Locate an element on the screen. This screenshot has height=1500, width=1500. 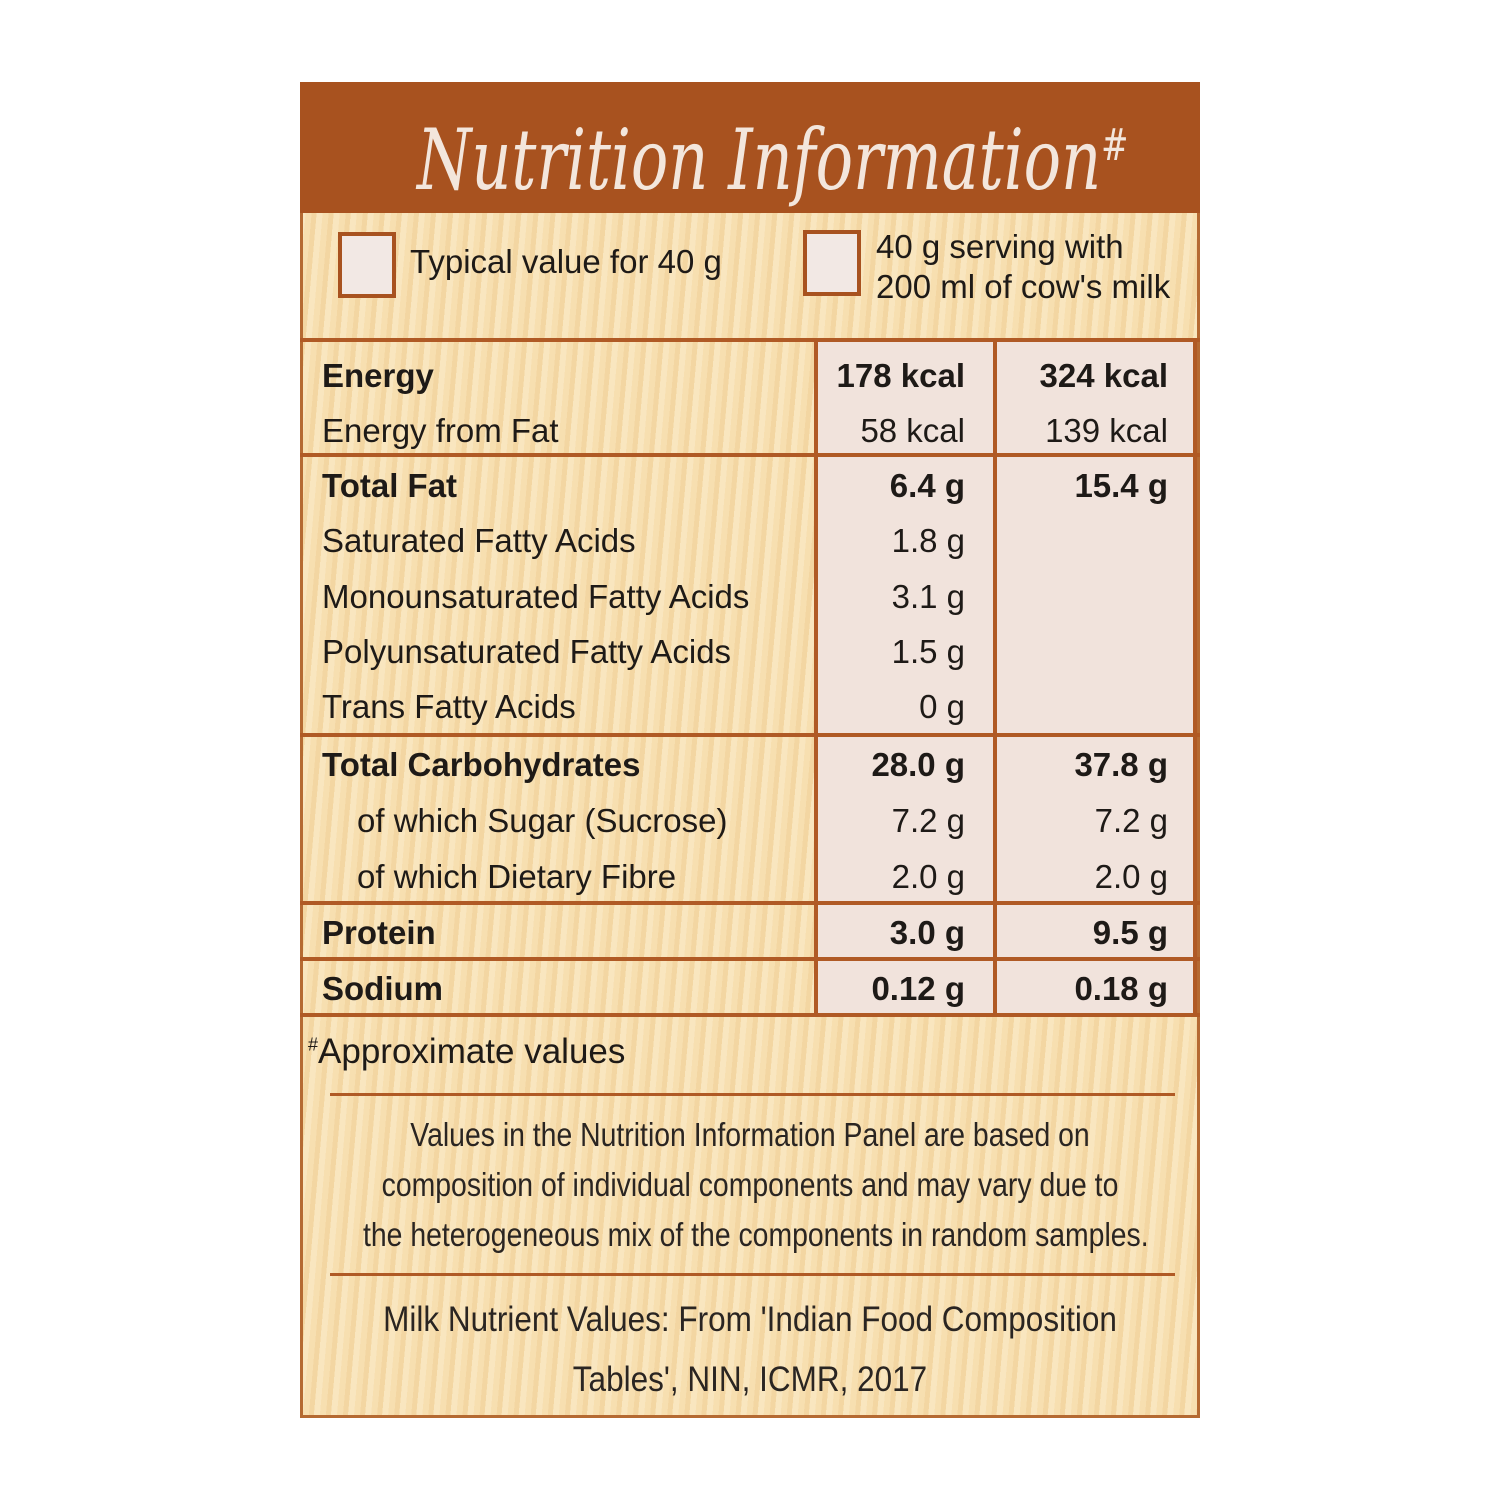
legend-label-with-milk: 40 g serving with 200 ml of cow's milk is located at coordinates (1023, 267).